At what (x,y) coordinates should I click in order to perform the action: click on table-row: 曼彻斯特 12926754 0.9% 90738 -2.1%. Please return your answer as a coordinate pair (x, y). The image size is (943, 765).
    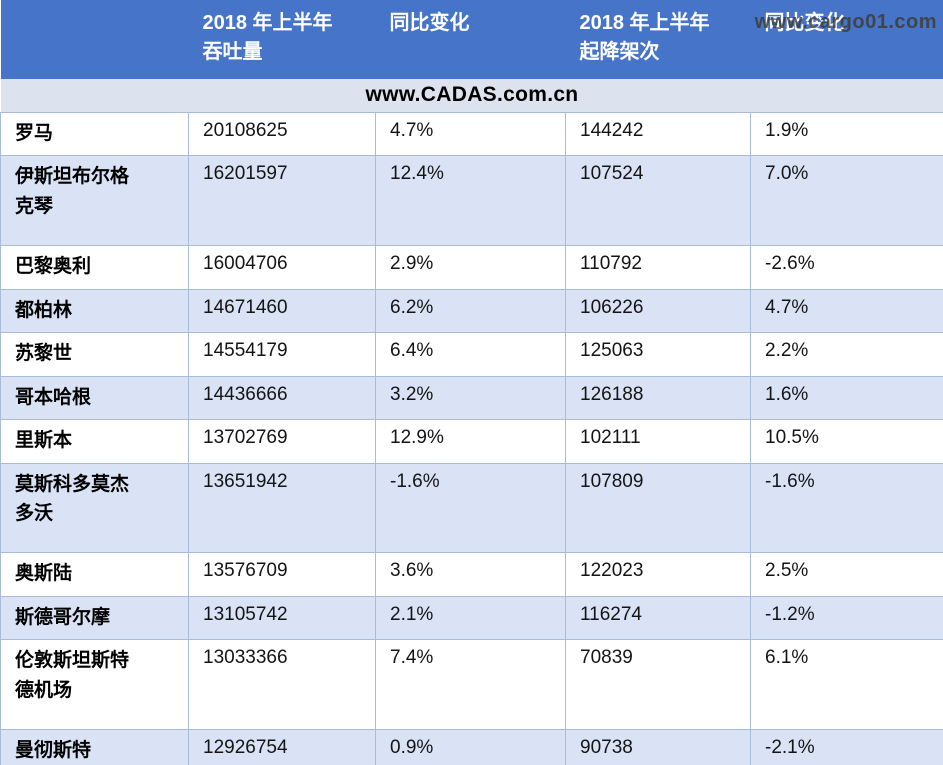
    Looking at the image, I should click on (471, 747).